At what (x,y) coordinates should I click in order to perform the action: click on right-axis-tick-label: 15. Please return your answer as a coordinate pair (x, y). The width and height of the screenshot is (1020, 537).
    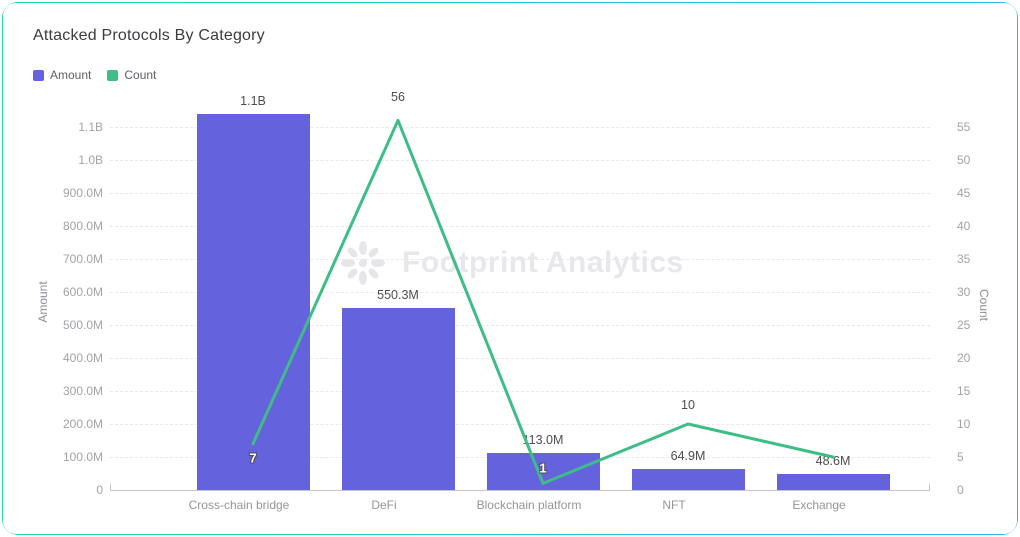
    Looking at the image, I should click on (964, 391).